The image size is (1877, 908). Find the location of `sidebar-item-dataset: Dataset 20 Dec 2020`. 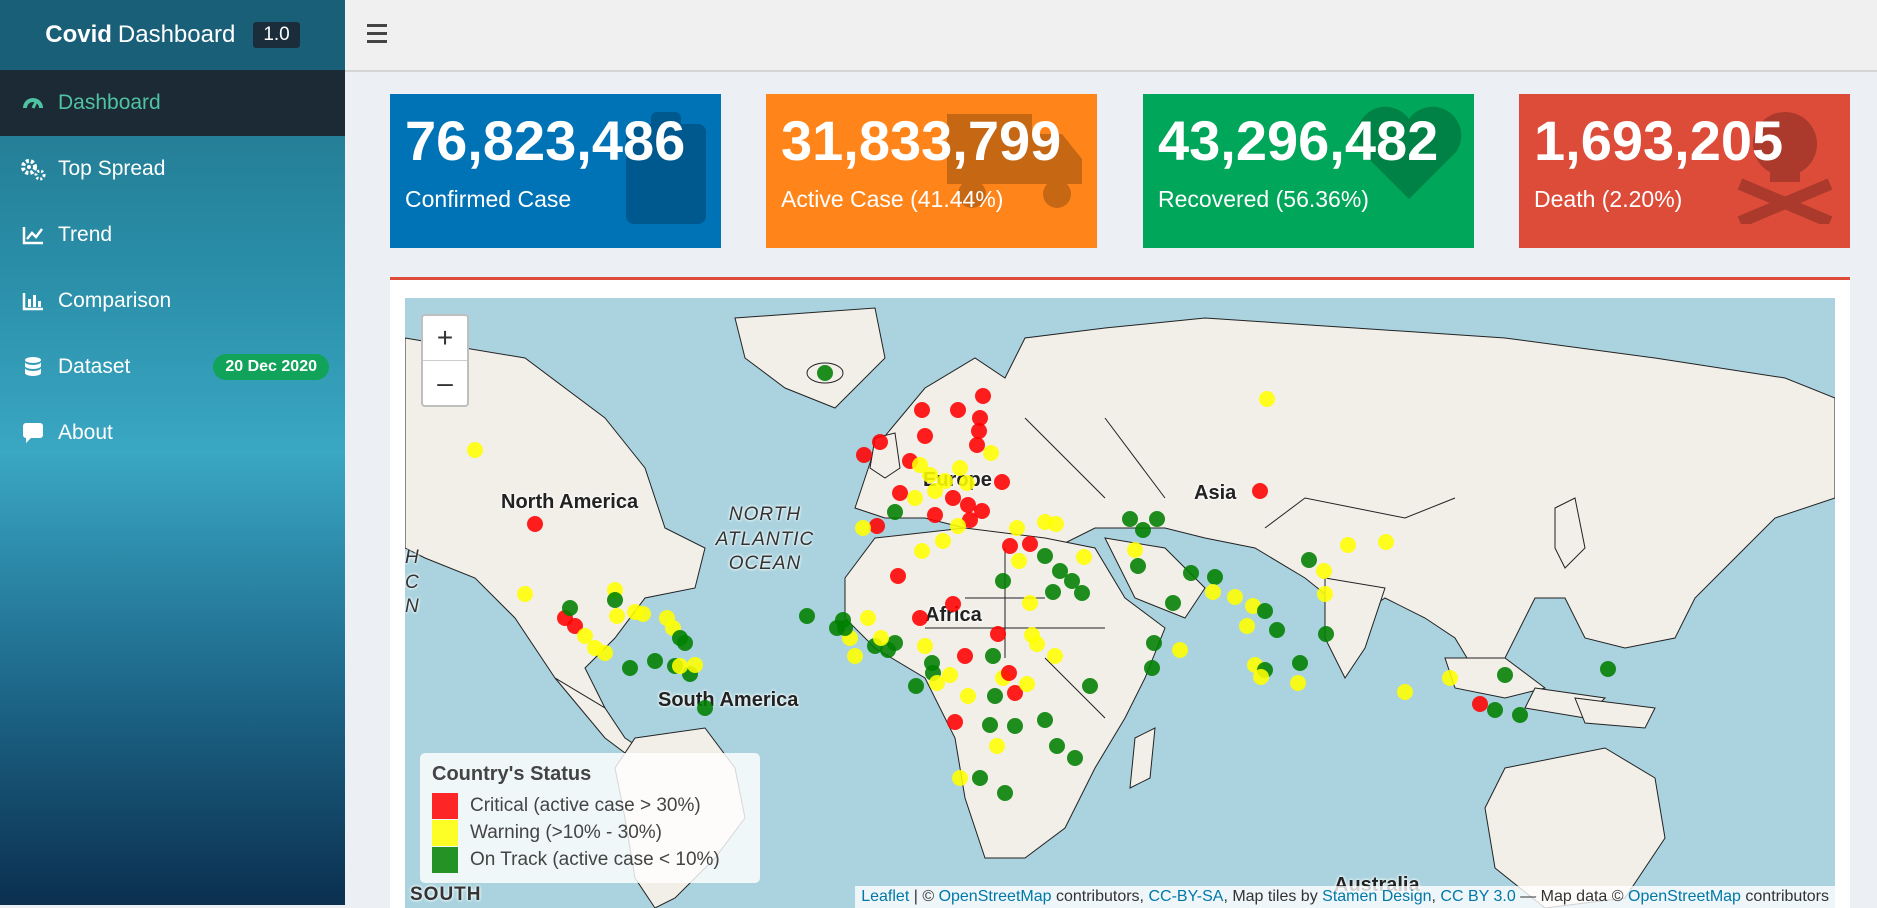

sidebar-item-dataset: Dataset 20 Dec 2020 is located at coordinates (172, 367).